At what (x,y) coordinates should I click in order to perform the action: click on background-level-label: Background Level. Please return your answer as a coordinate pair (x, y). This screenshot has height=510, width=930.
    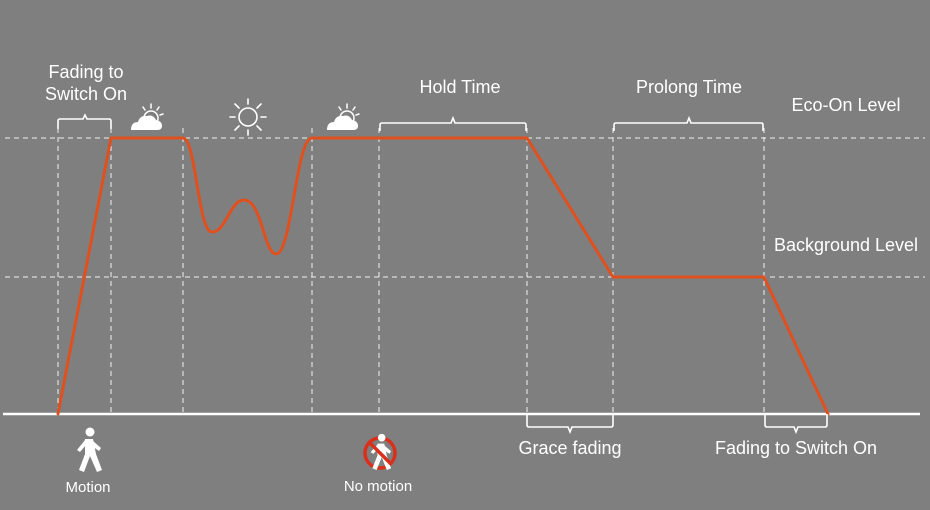
    Looking at the image, I should click on (846, 245).